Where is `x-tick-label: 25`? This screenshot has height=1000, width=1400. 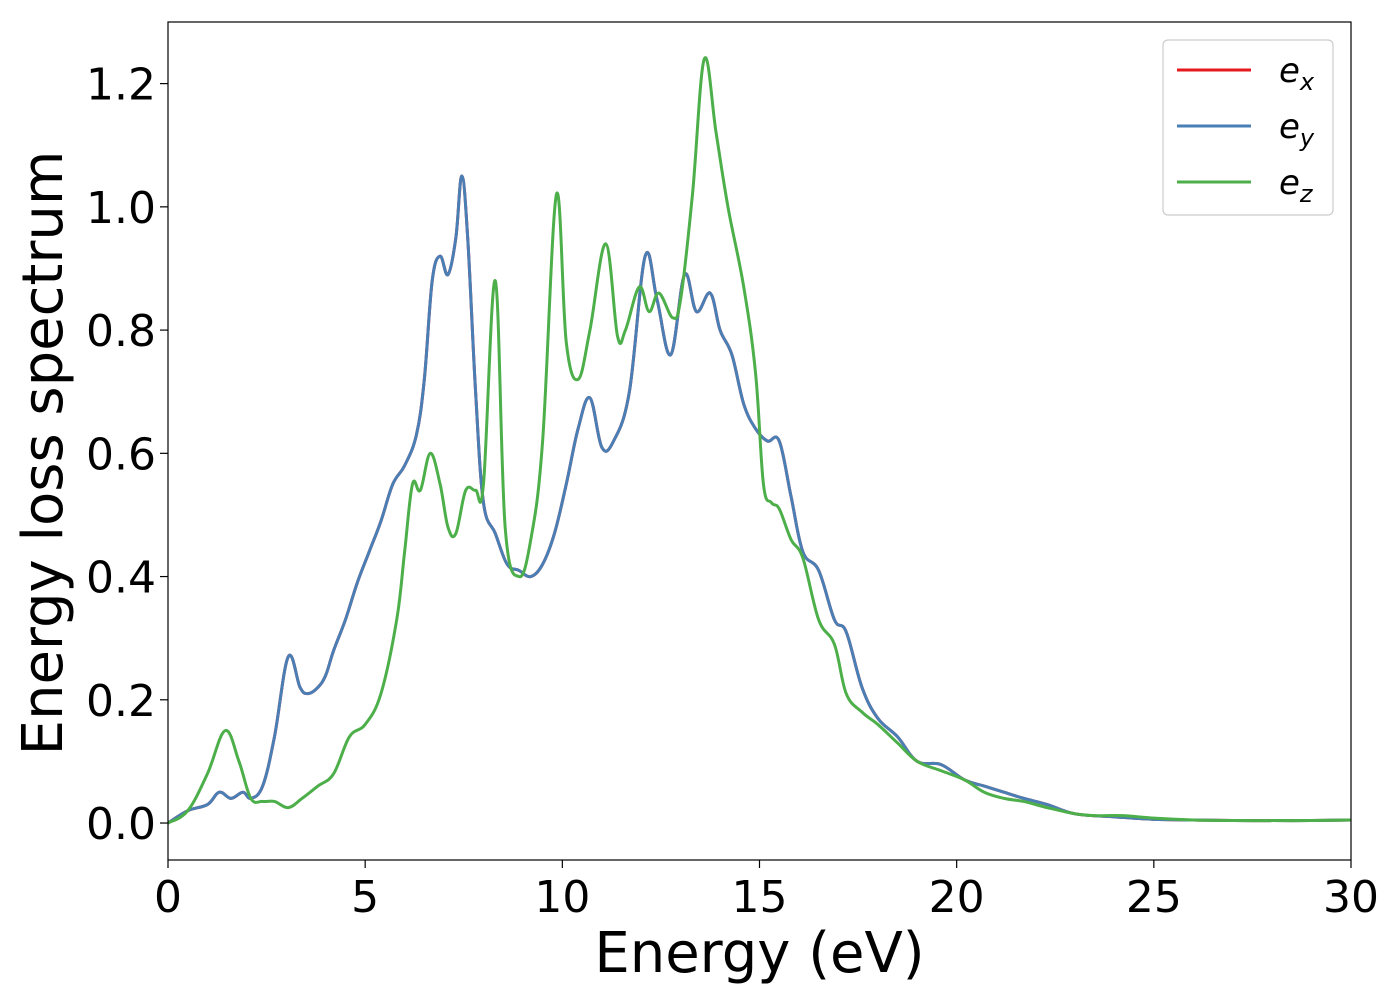
x-tick-label: 25 is located at coordinates (1154, 897).